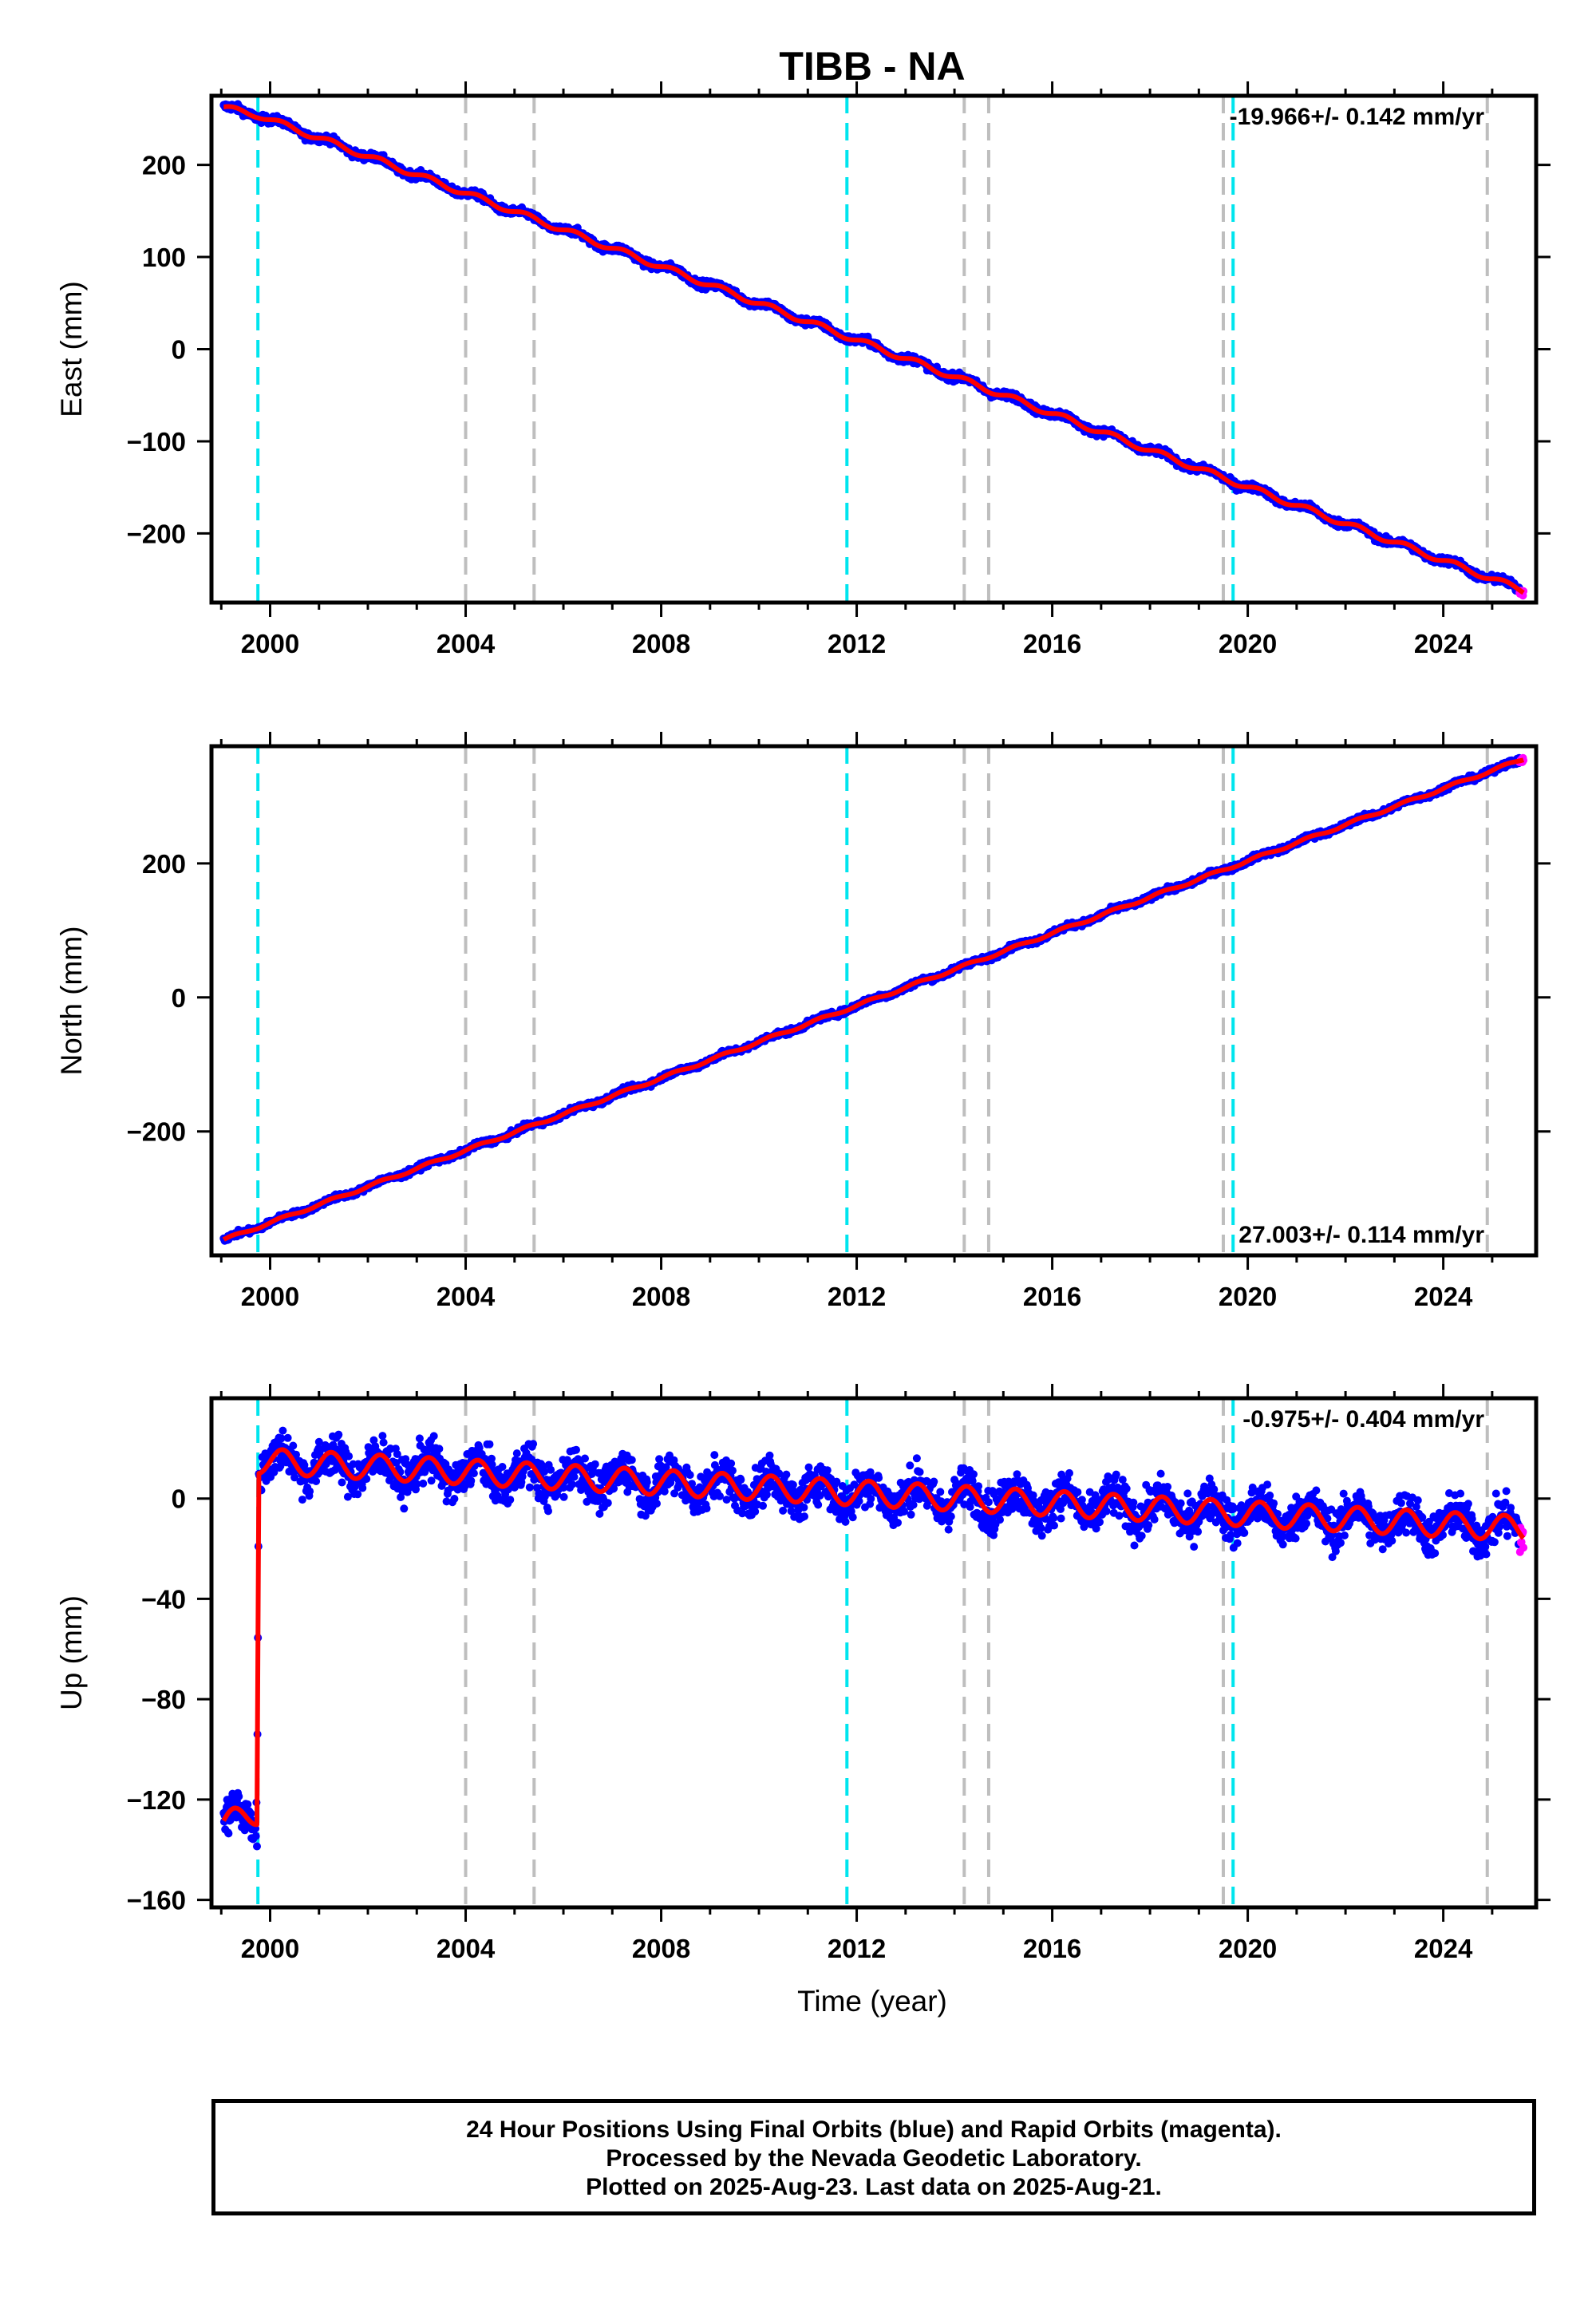  What do you see at coordinates (872, 66) in the screenshot?
I see `chart-title: TIBB - NA` at bounding box center [872, 66].